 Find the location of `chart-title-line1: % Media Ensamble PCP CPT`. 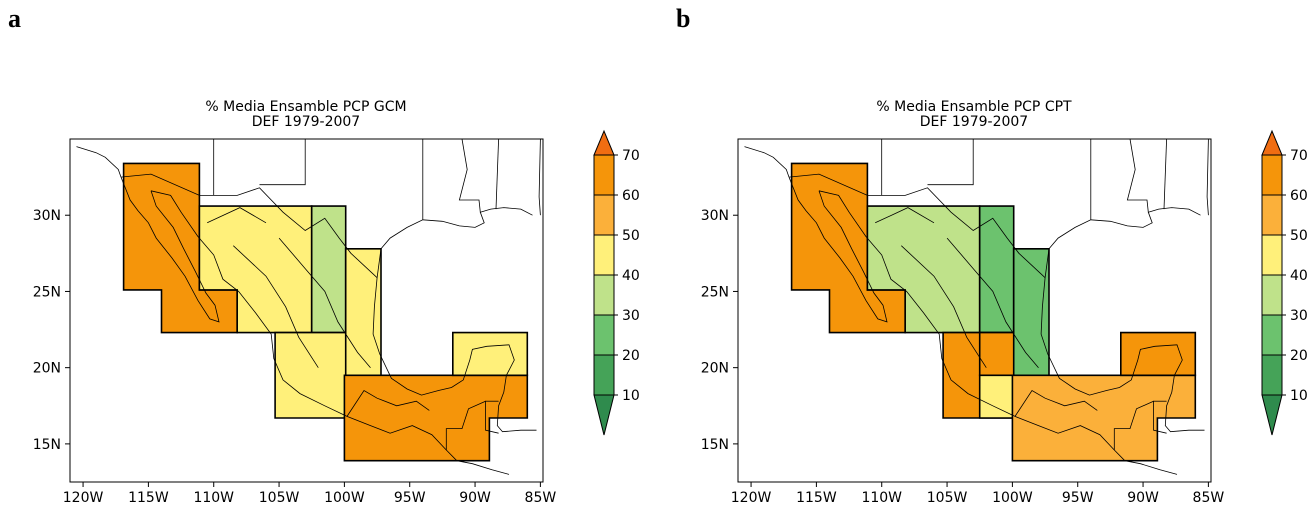

chart-title-line1: % Media Ensamble PCP CPT is located at coordinates (974, 107).